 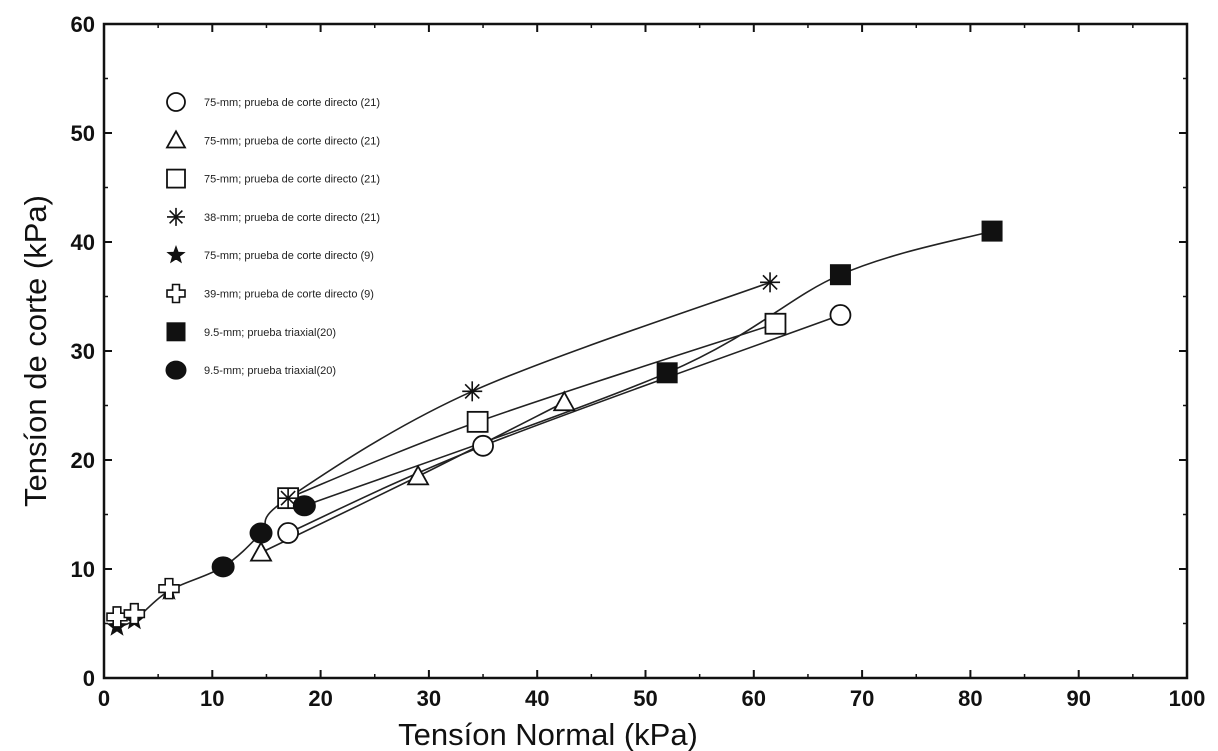 What do you see at coordinates (176, 254) in the screenshot?
I see `legend-marker-star-filled` at bounding box center [176, 254].